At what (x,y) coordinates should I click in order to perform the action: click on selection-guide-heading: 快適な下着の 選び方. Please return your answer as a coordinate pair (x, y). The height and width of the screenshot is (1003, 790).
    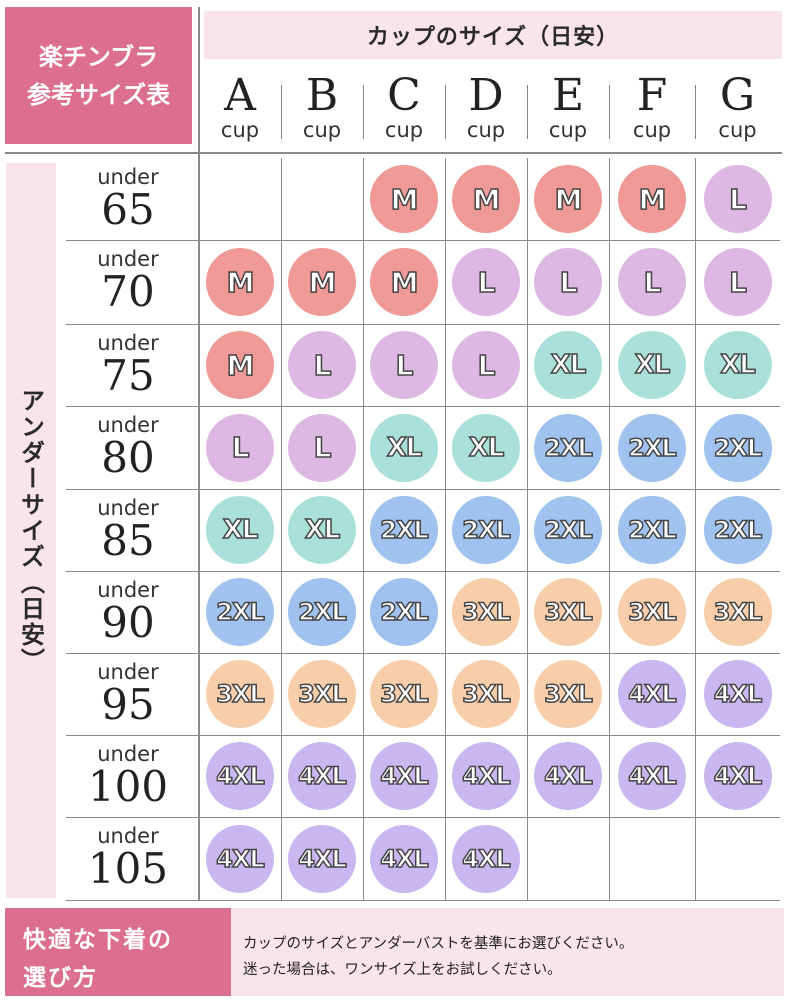
    Looking at the image, I should click on (118, 952).